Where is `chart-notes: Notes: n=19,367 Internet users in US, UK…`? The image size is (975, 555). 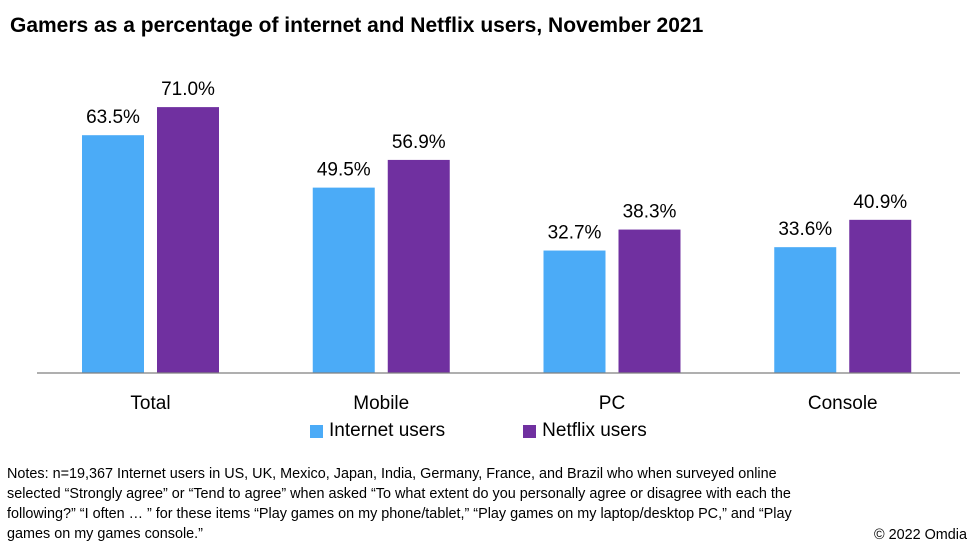
chart-notes: Notes: n=19,367 Internet users in US, UK… is located at coordinates (399, 504).